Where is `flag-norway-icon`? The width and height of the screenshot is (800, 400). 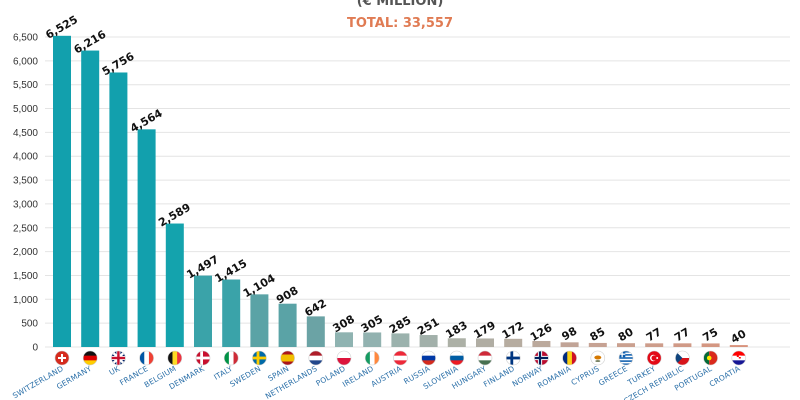 flag-norway-icon is located at coordinates (541, 358).